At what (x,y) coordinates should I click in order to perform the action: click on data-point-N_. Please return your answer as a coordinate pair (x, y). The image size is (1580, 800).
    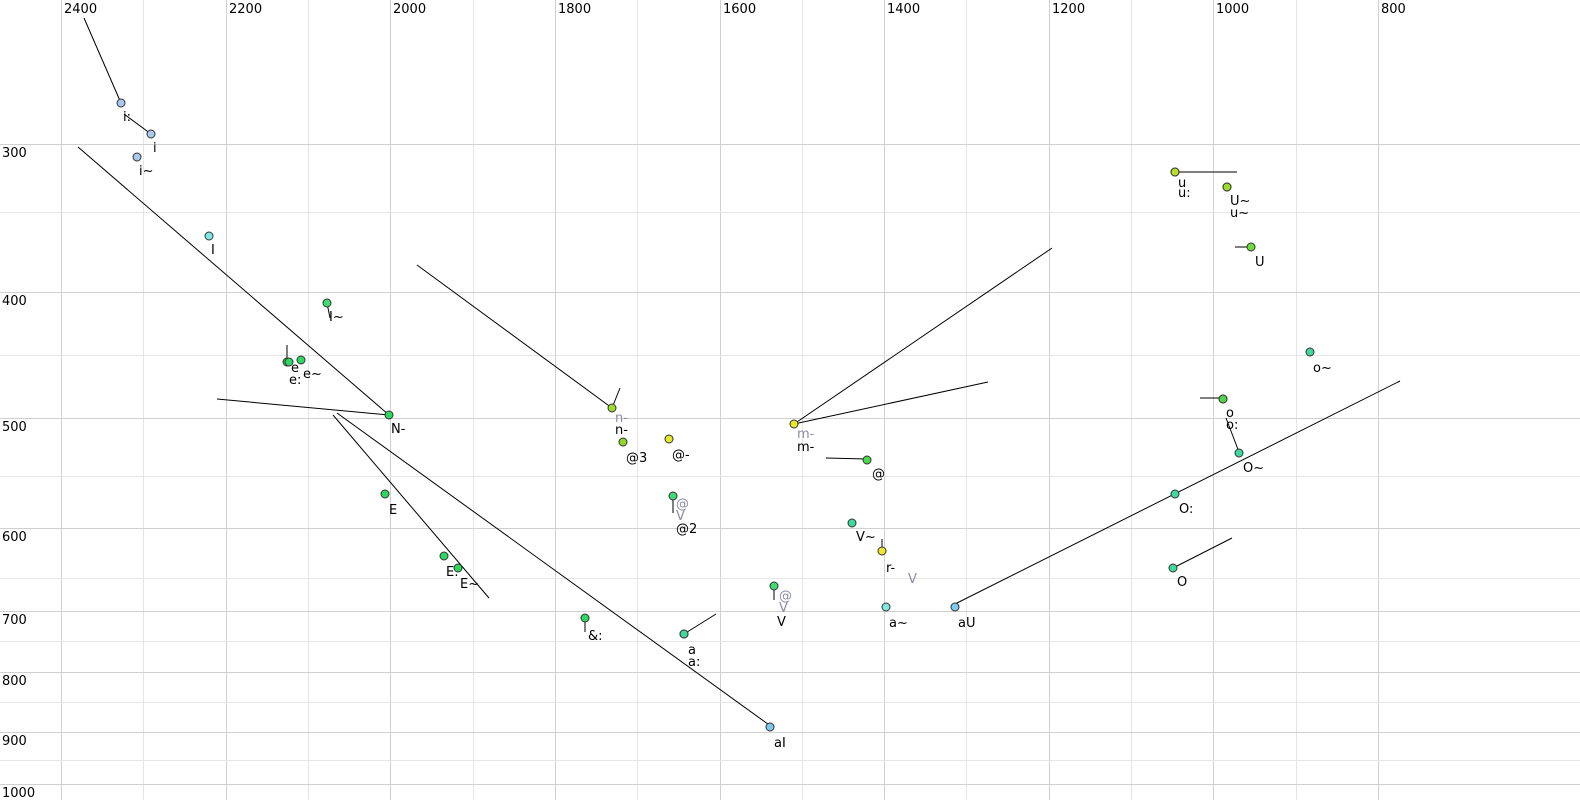
    Looking at the image, I should click on (389, 415).